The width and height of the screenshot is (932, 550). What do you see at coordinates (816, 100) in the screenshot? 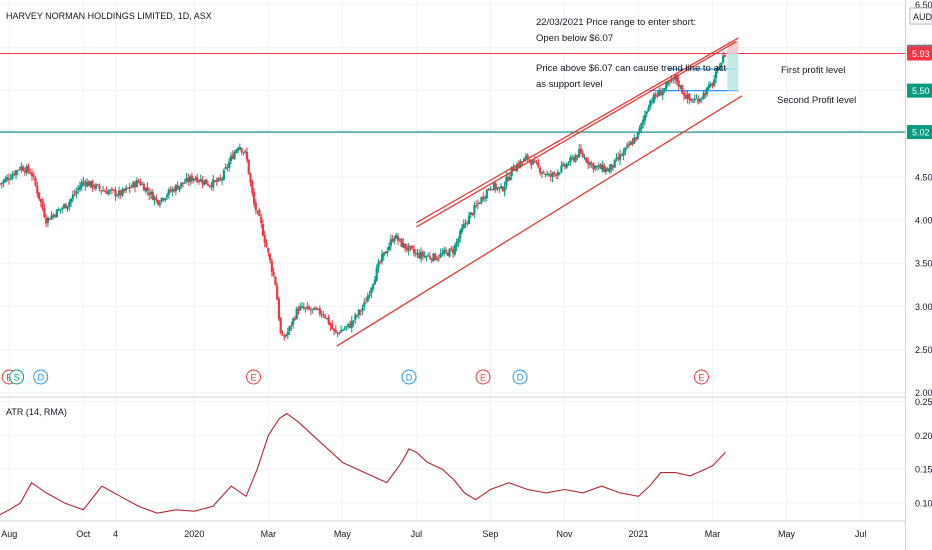
I see `annotation-second-profit: Second Profit level` at bounding box center [816, 100].